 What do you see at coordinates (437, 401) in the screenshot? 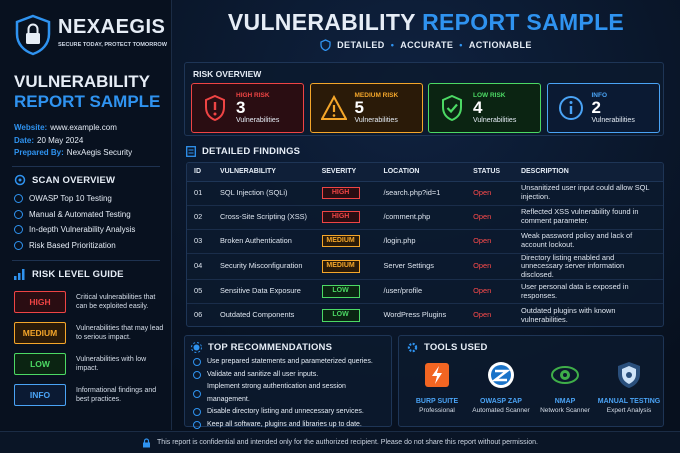
I see `tool-name: BURP SUITE` at bounding box center [437, 401].